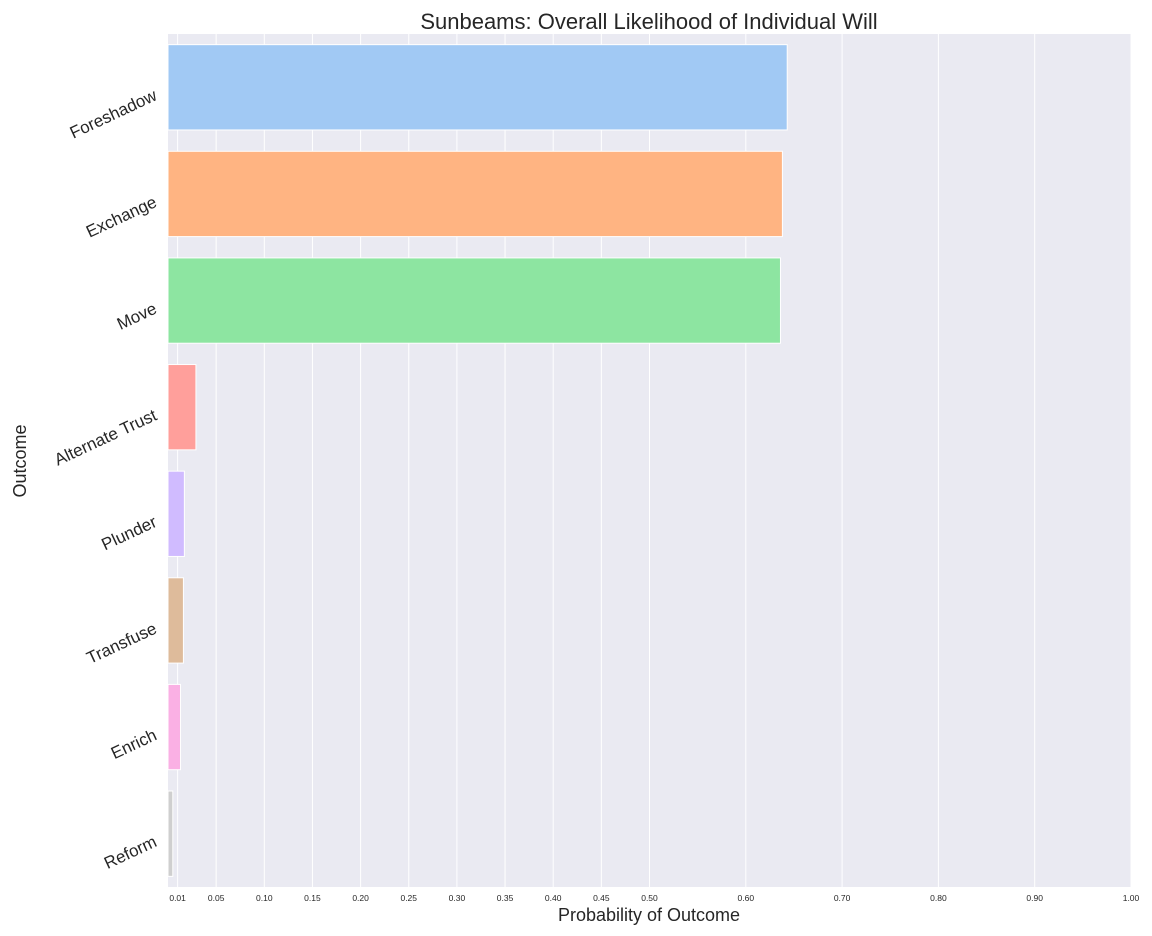 This screenshot has height=936, width=1152. What do you see at coordinates (134, 744) in the screenshot?
I see `y-tick-label-enrich: Enrich` at bounding box center [134, 744].